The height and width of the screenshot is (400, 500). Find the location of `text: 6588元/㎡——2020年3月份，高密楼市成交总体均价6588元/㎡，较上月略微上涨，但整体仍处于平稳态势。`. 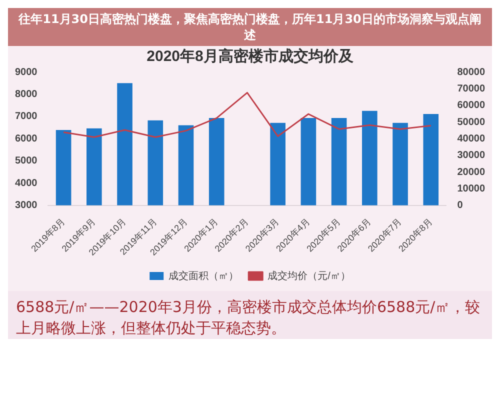

text: 6588元/㎡——2020年3月份，高密楼市成交总体均价6588元/㎡，较上月略微上涨，但整体仍处于平稳态势。 is located at coordinates (248, 318).